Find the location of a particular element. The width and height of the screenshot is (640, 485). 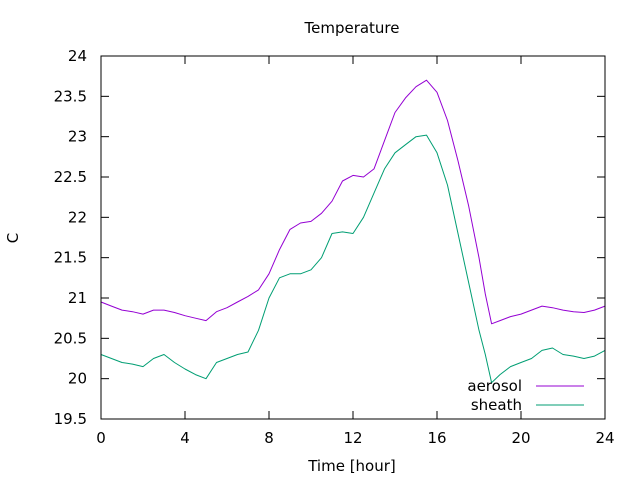

x-axis-label: Time [hour] is located at coordinates (351, 466).